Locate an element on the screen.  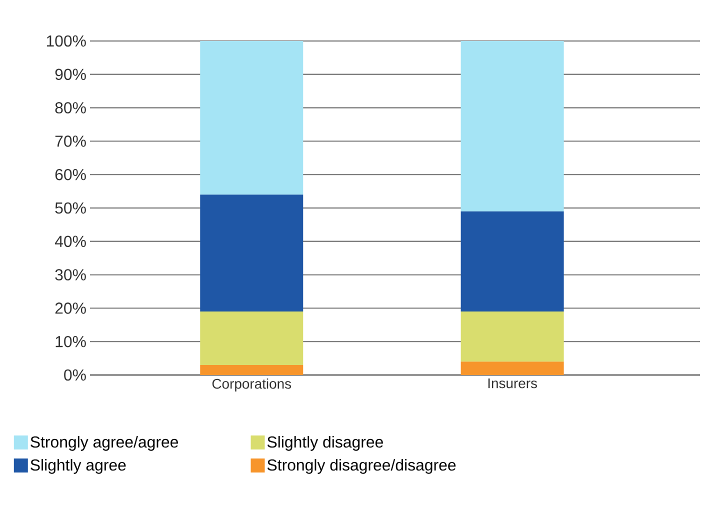
y-tick-label: 50% is located at coordinates (70, 208).